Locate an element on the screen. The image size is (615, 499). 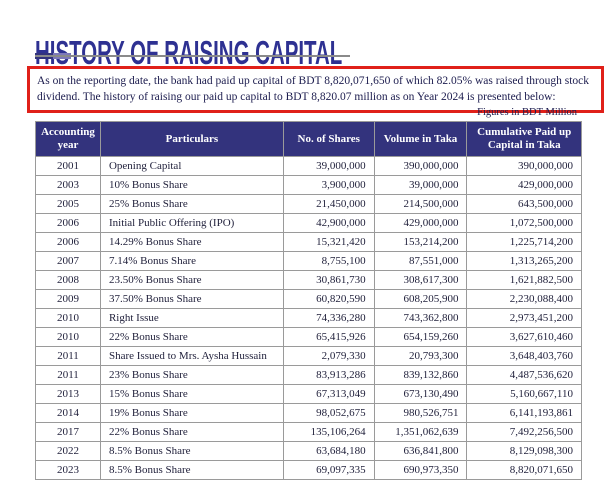
cell-volume: 390,000,000 is located at coordinates (420, 166).